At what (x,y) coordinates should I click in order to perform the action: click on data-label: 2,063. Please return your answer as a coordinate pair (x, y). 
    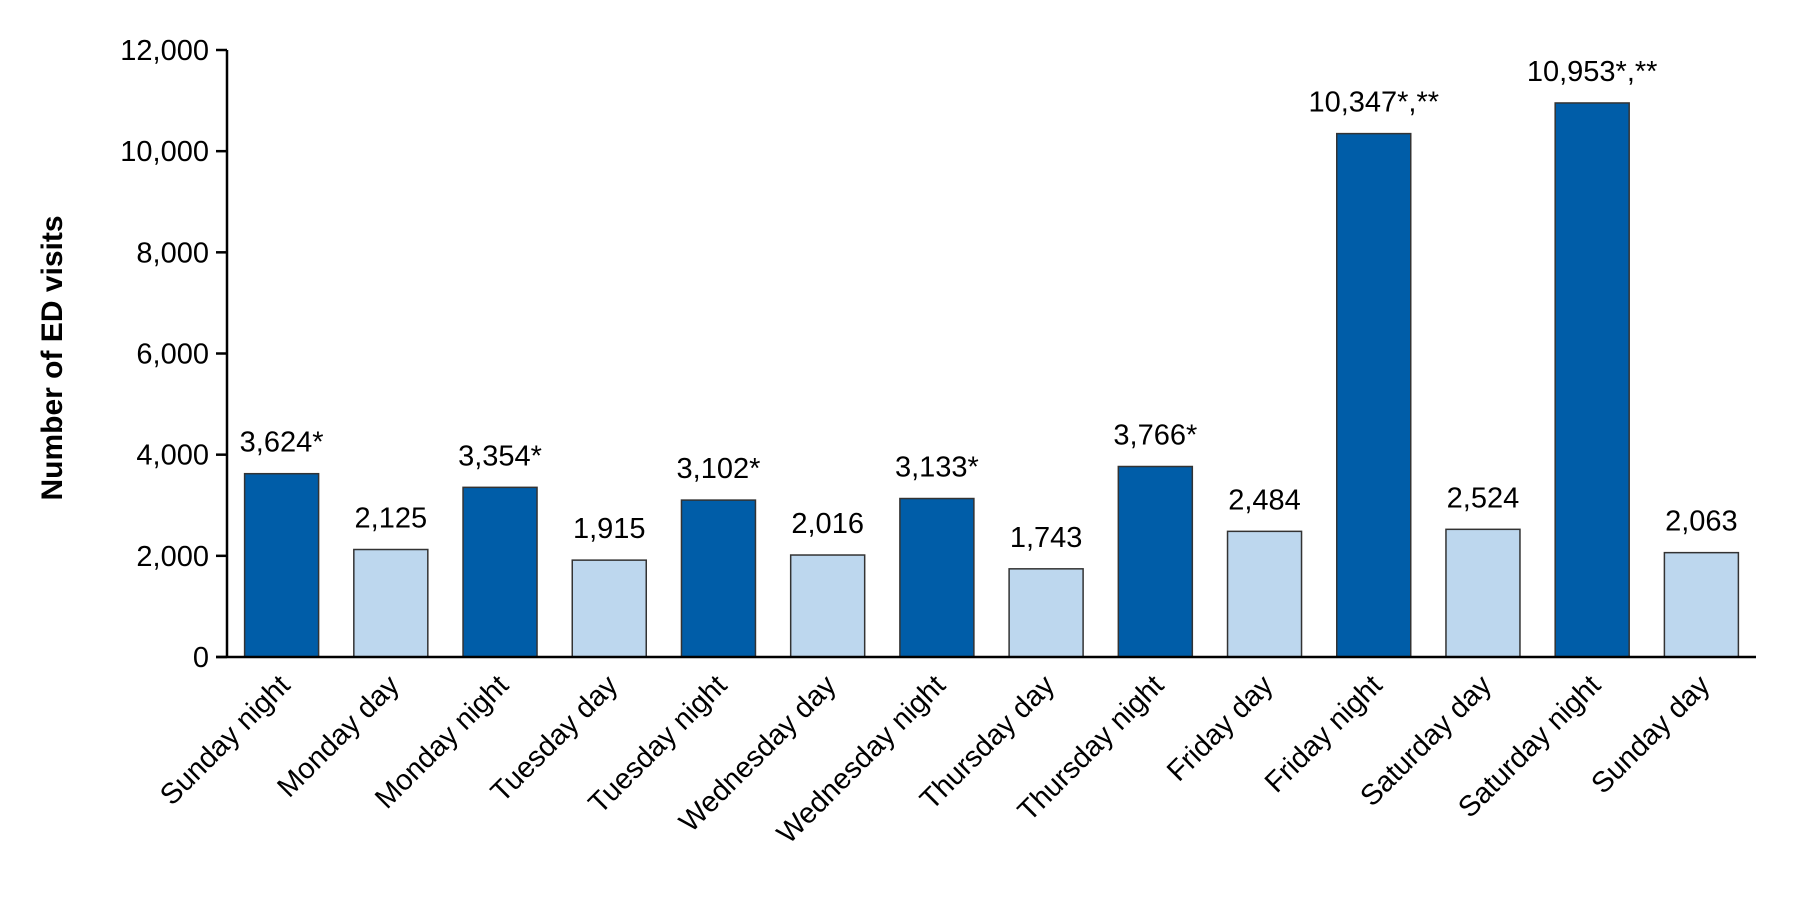
    Looking at the image, I should click on (1701, 522).